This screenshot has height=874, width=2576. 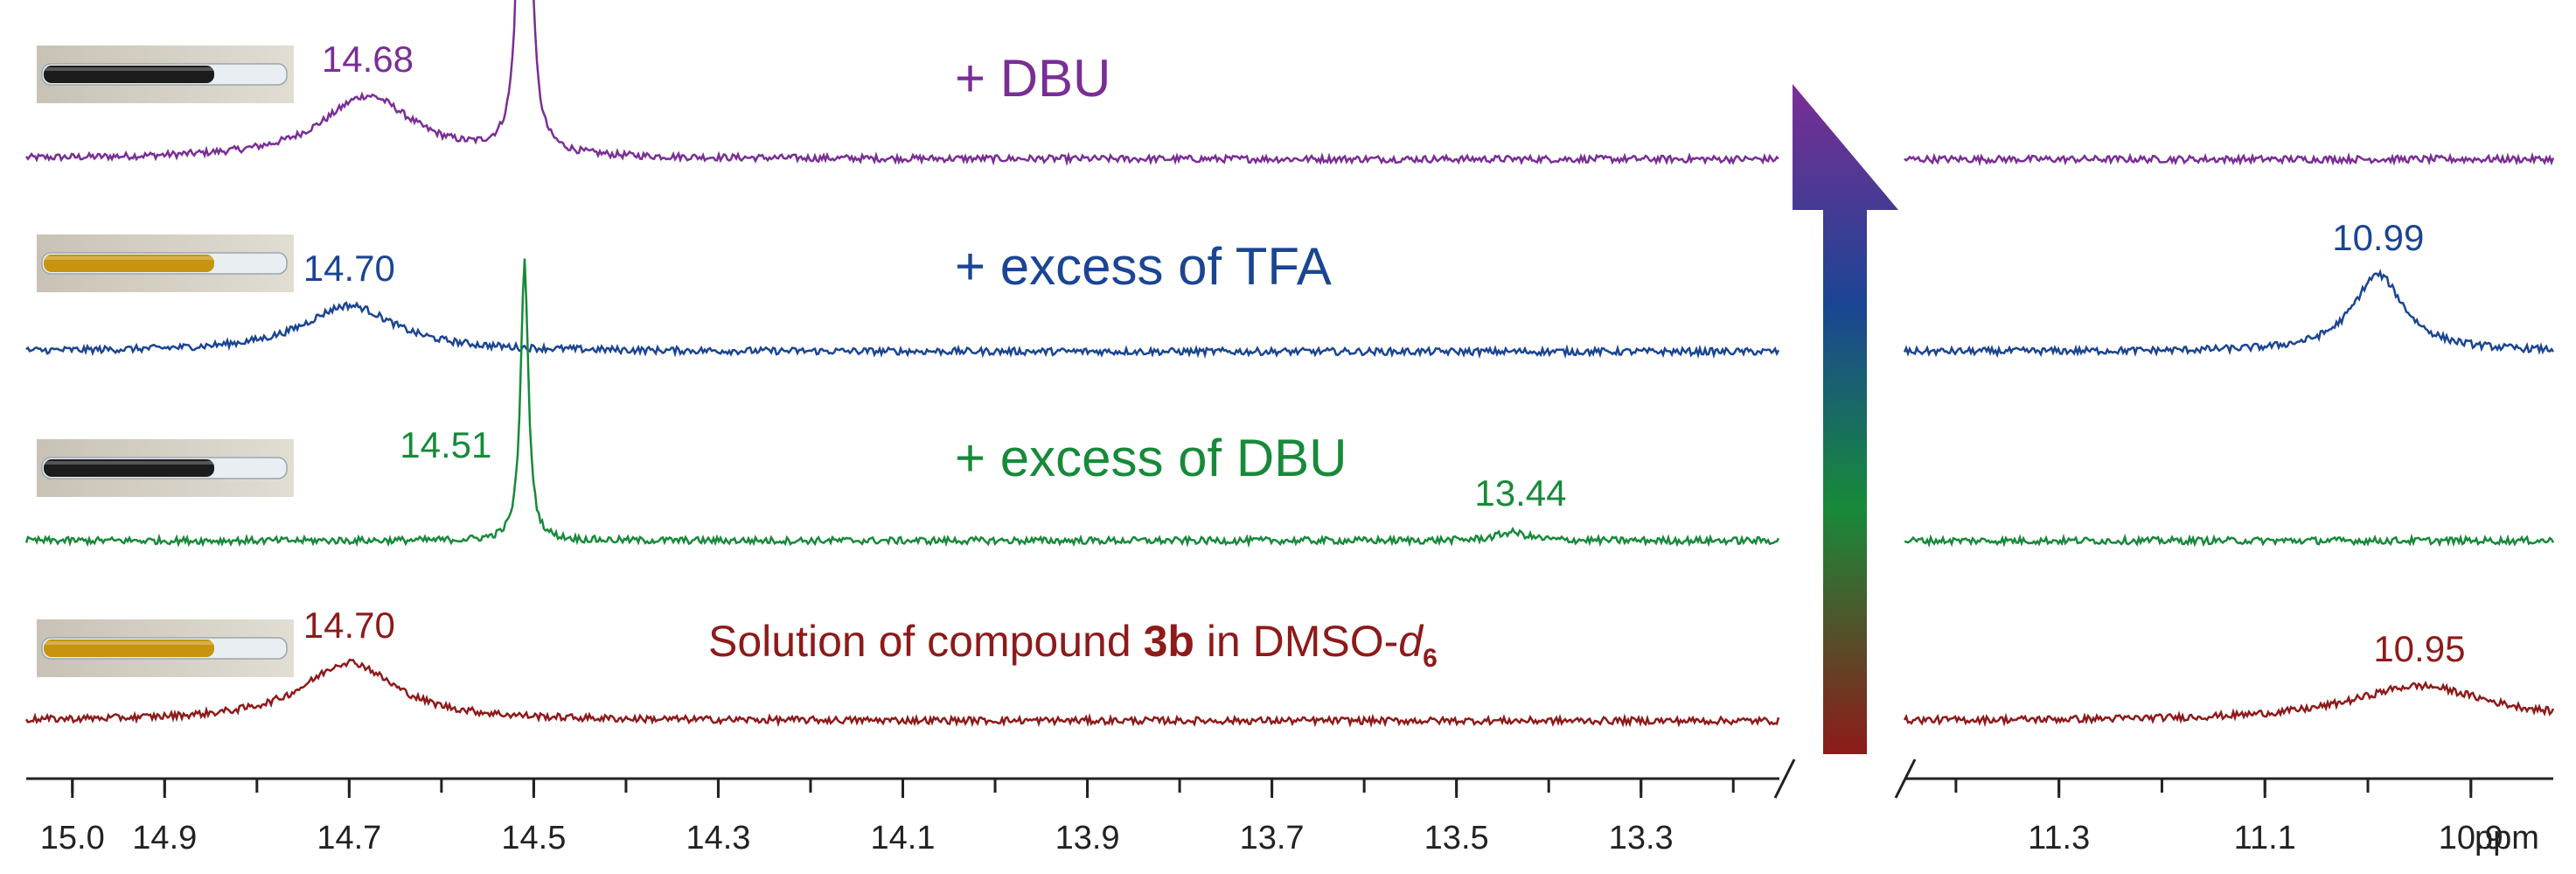 I want to click on tube-excess-dbu-photo, so click(x=165, y=468).